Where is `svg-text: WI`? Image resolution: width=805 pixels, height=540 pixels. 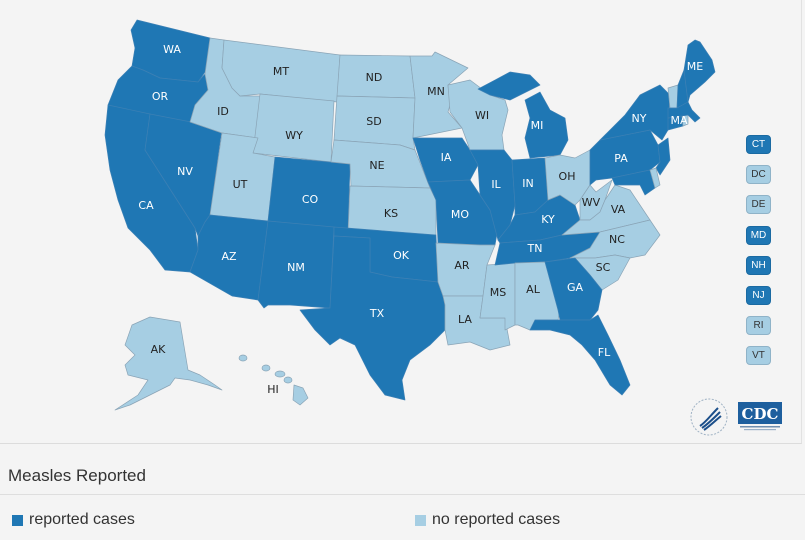
svg-text: WI is located at coordinates (482, 115).